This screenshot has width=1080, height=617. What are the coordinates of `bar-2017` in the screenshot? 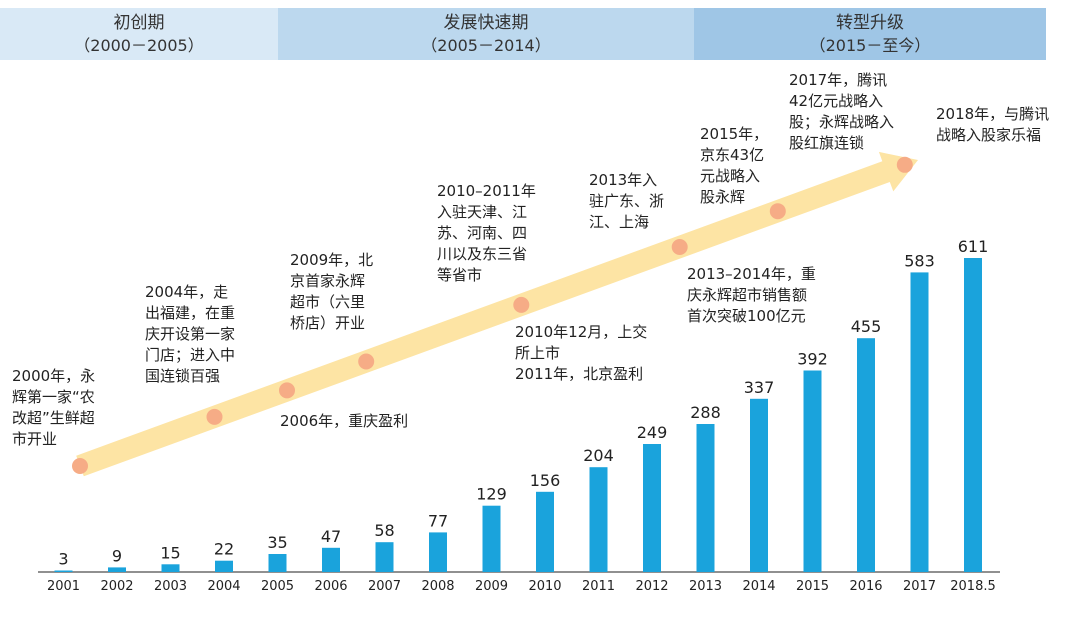 It's located at (919, 422).